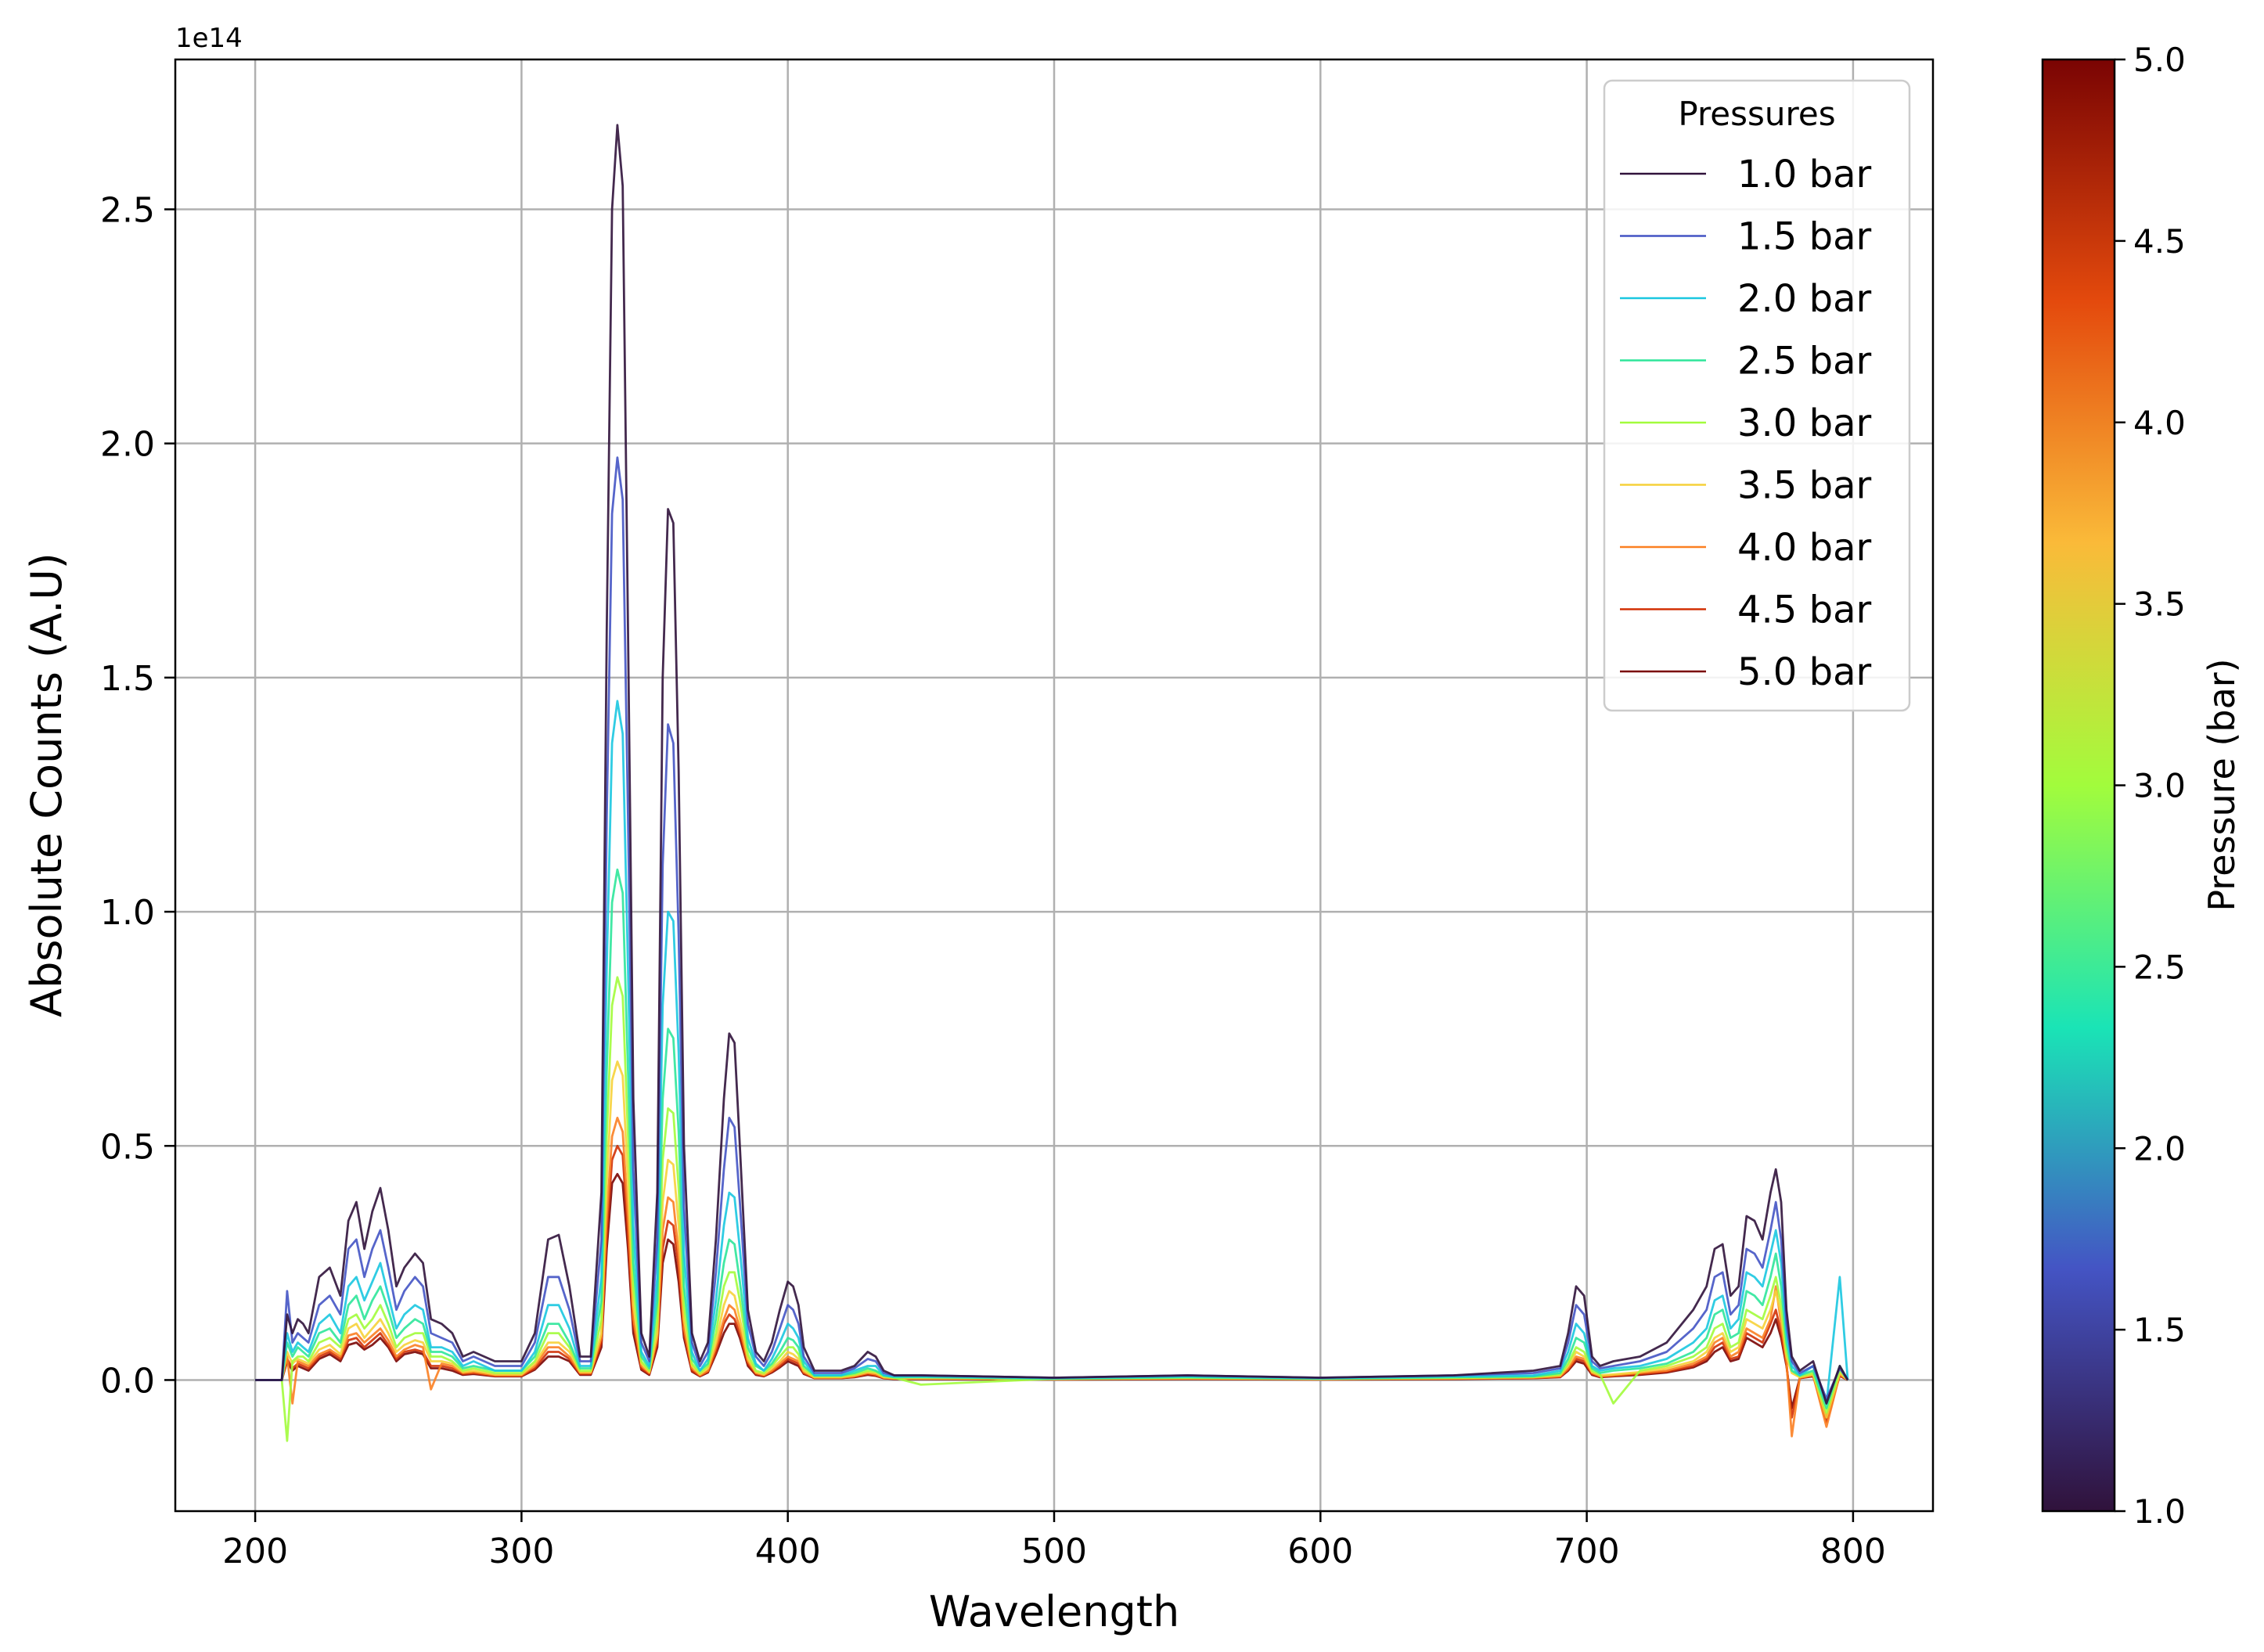 The width and height of the screenshot is (2264, 1652). I want to click on colorbar-tick-label: 4.5, so click(2159, 241).